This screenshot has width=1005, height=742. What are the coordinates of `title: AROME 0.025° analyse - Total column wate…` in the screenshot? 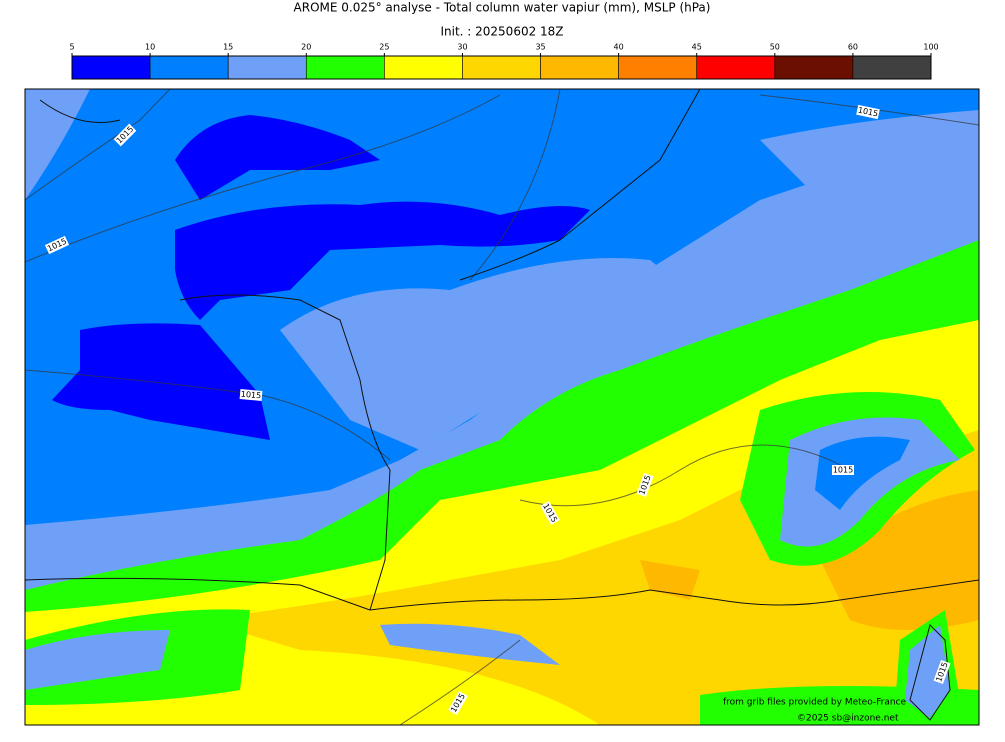 It's located at (502, 8).